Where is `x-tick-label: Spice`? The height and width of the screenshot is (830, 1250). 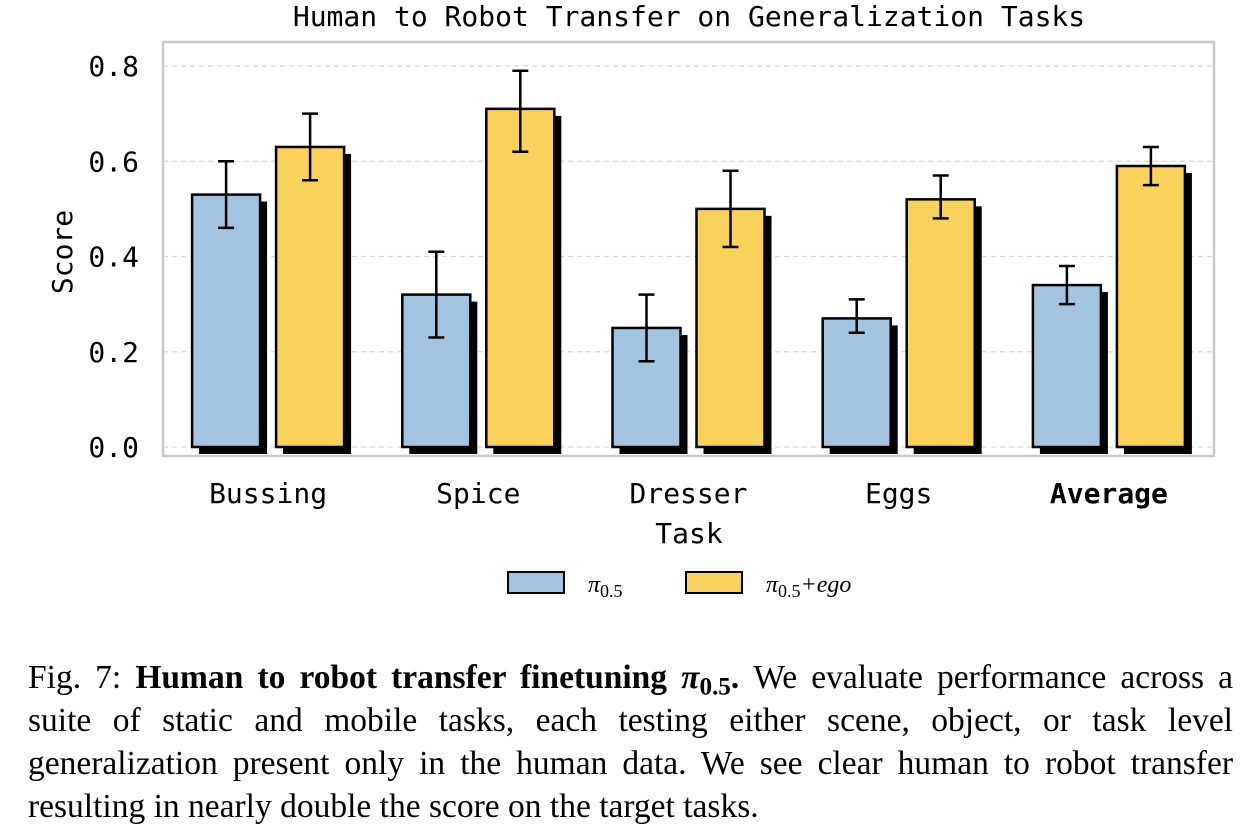 x-tick-label: Spice is located at coordinates (478, 493).